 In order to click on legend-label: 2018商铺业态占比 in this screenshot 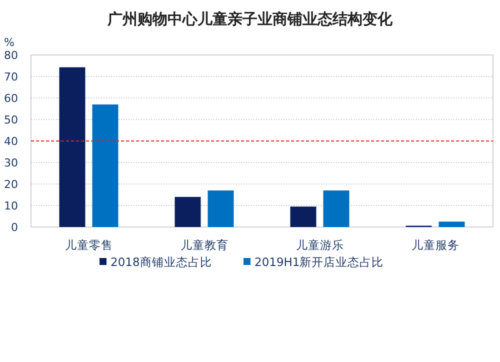, I will do `click(161, 262)`.